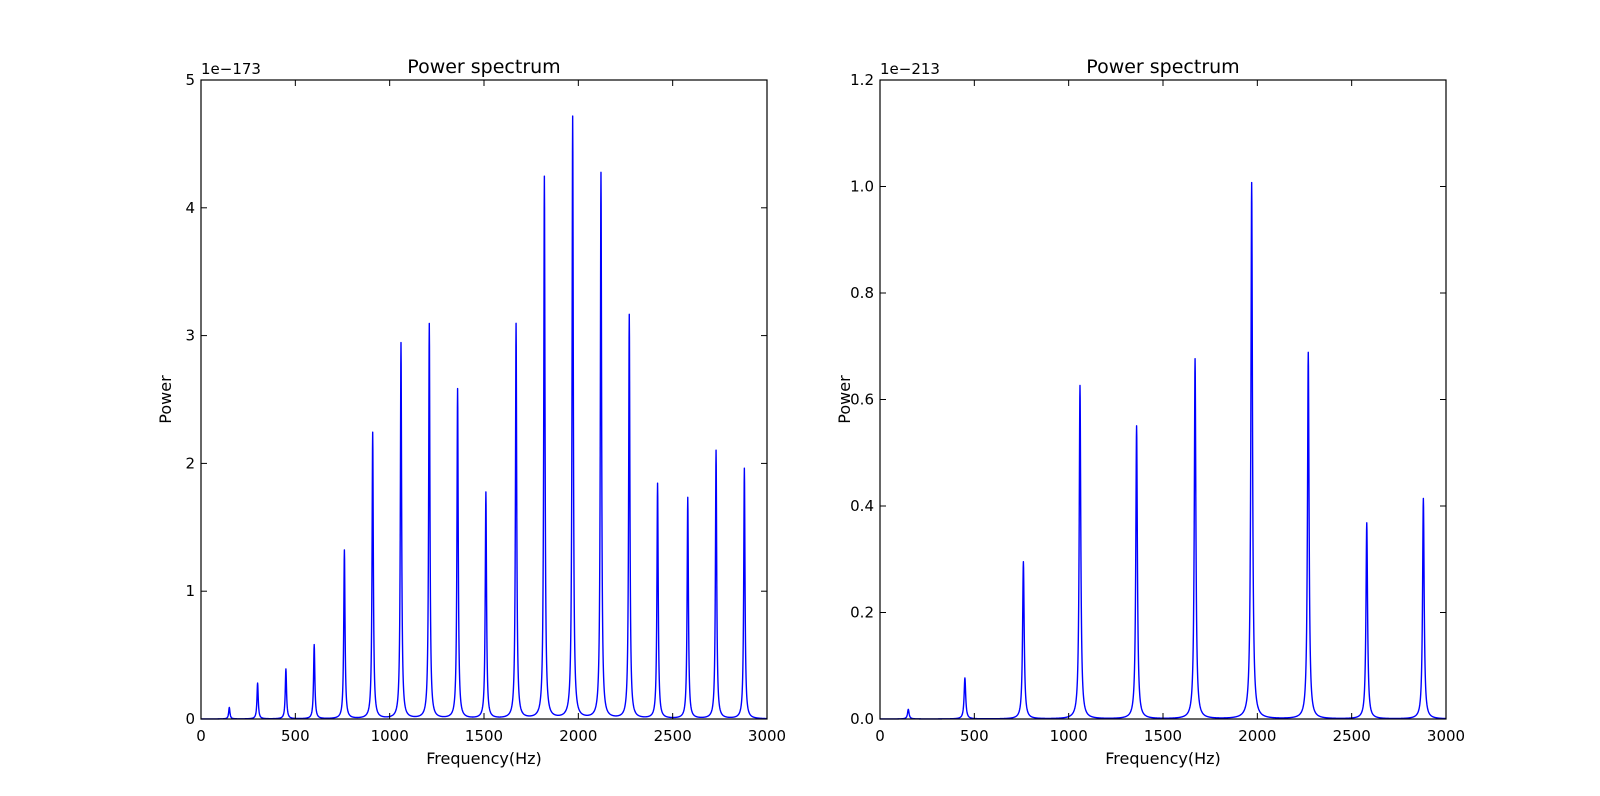 The width and height of the screenshot is (1600, 796). I want to click on y-tick-label: 0.8, so click(862, 293).